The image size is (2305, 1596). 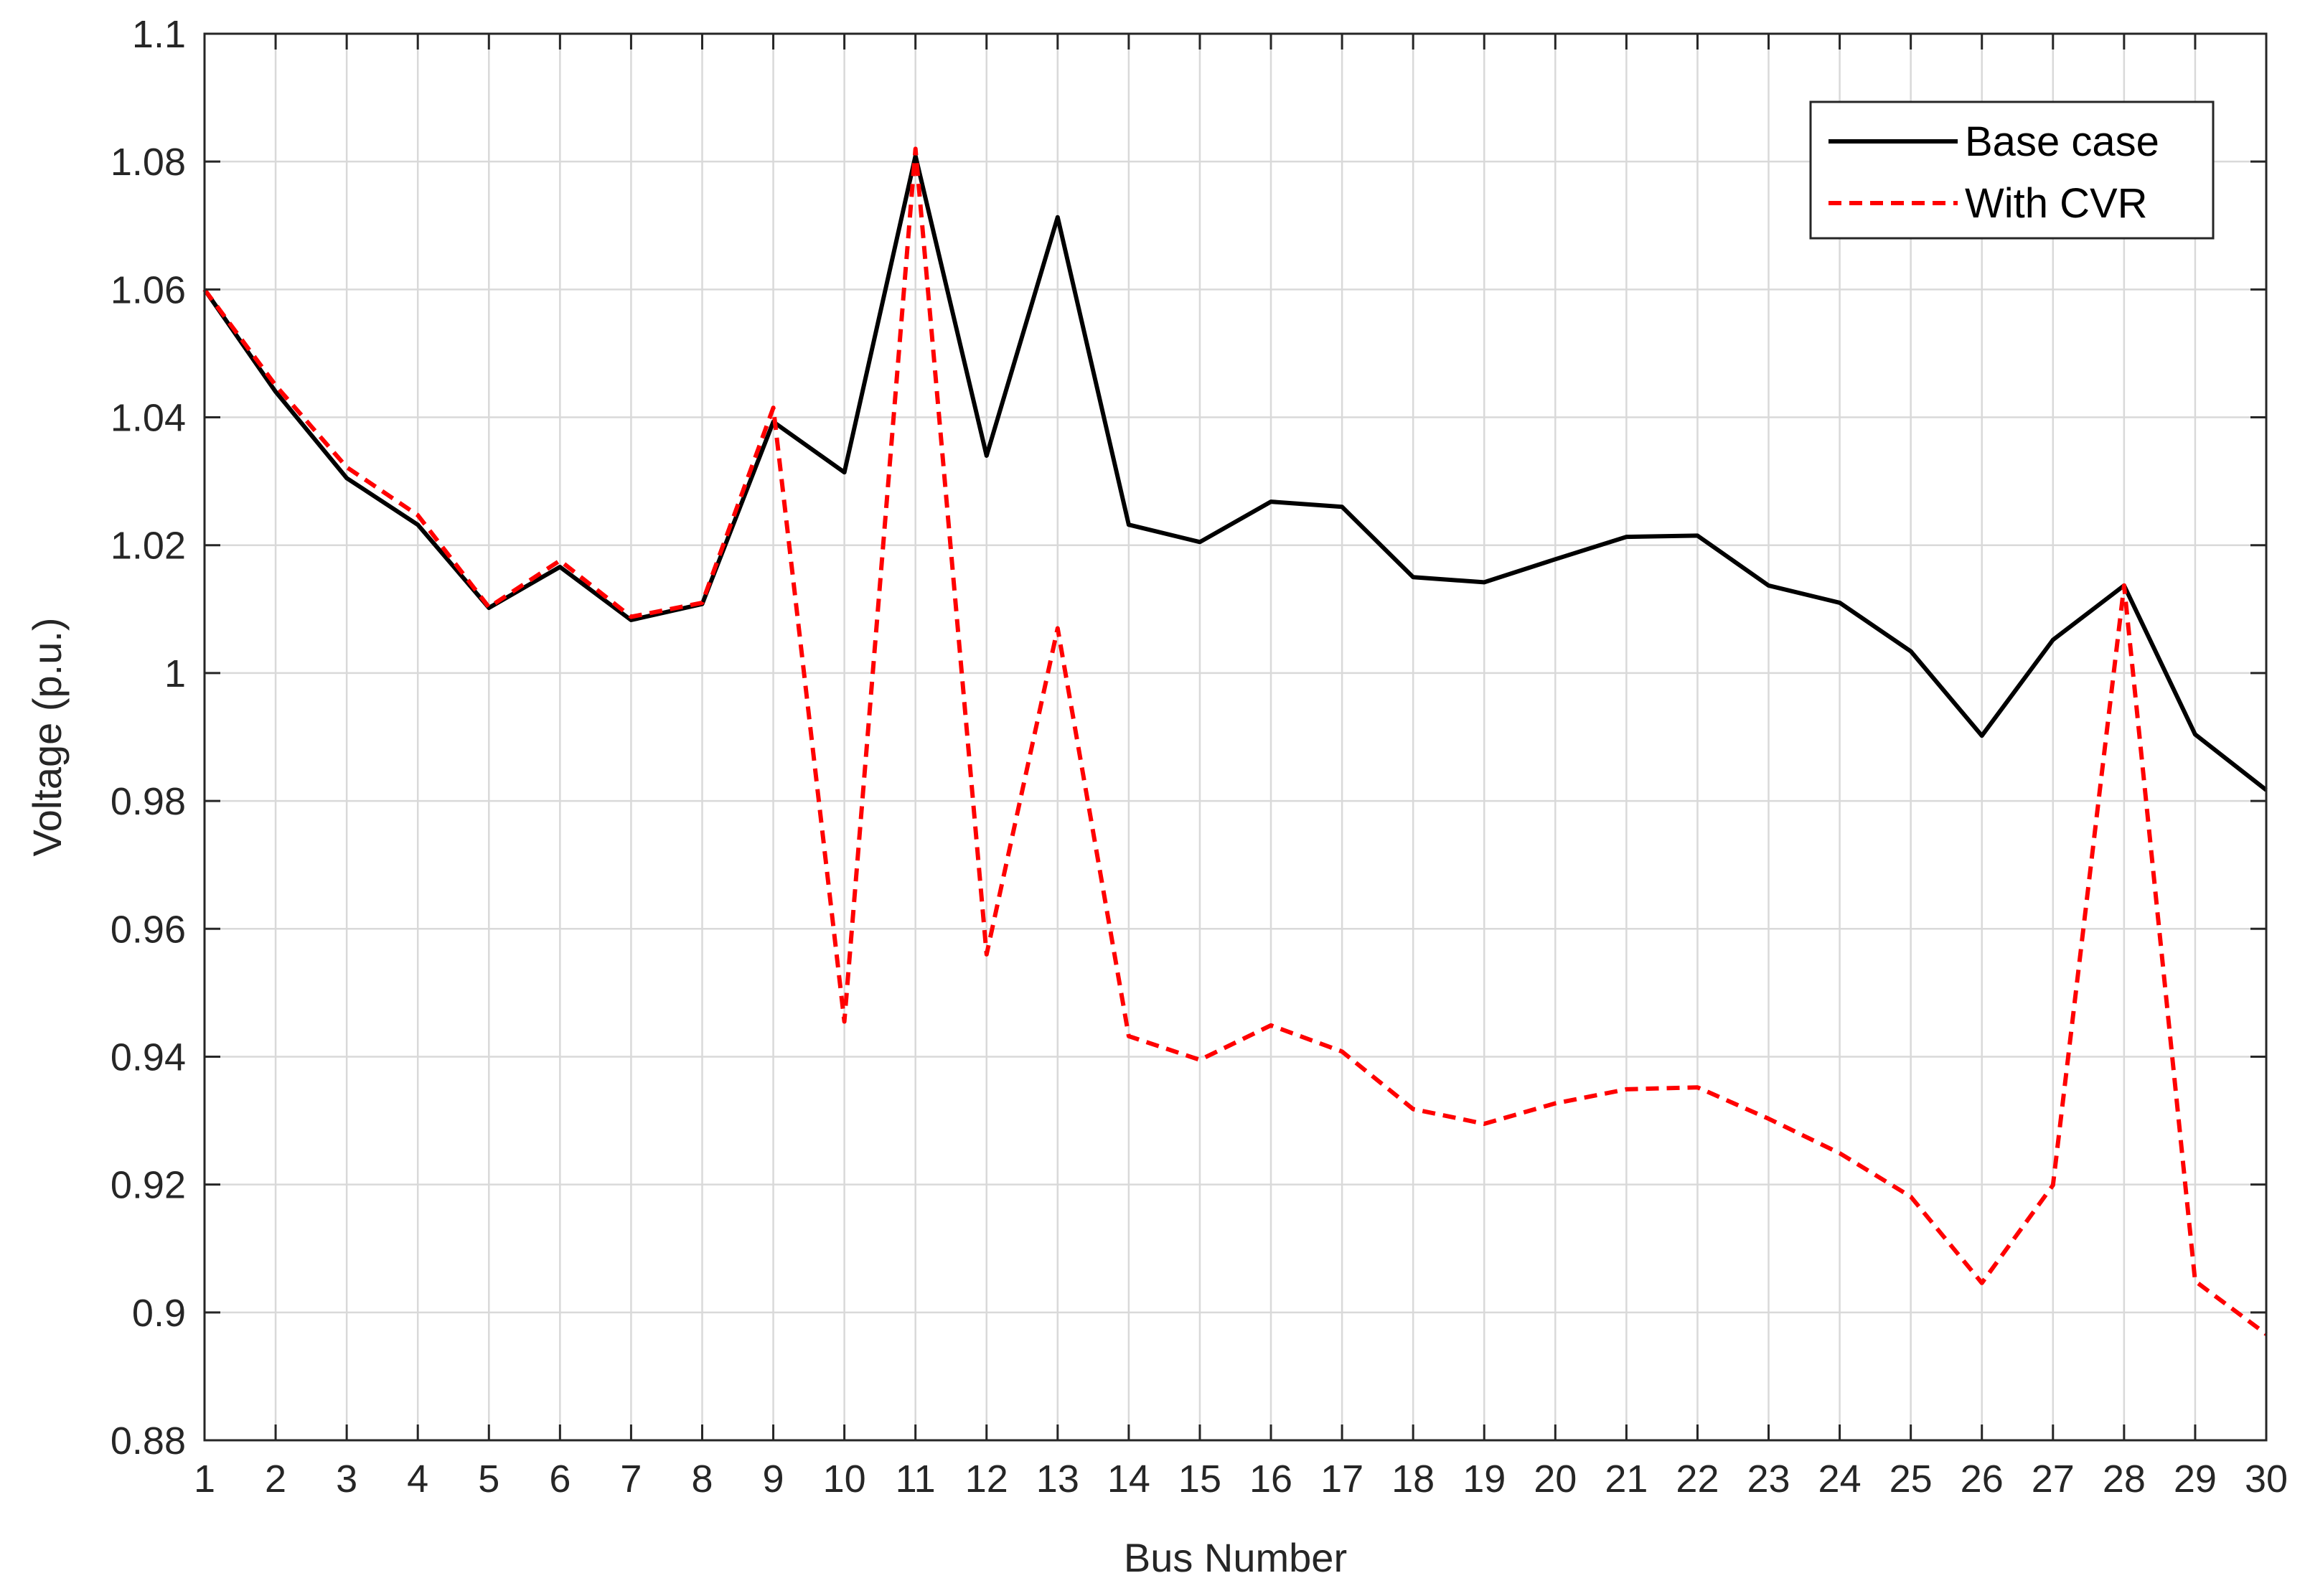 I want to click on legend: Base case With CVR, so click(x=2012, y=170).